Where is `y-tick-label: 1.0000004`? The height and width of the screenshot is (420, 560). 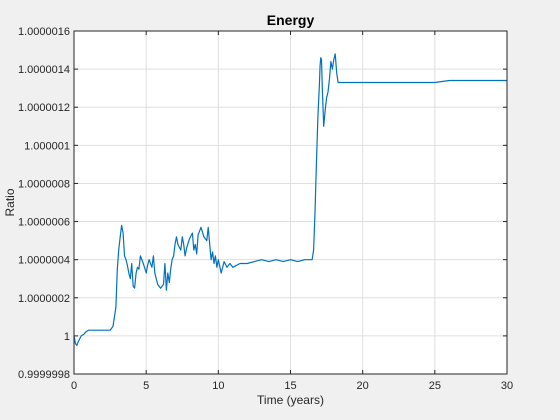
y-tick-label: 1.0000004 is located at coordinates (44, 261).